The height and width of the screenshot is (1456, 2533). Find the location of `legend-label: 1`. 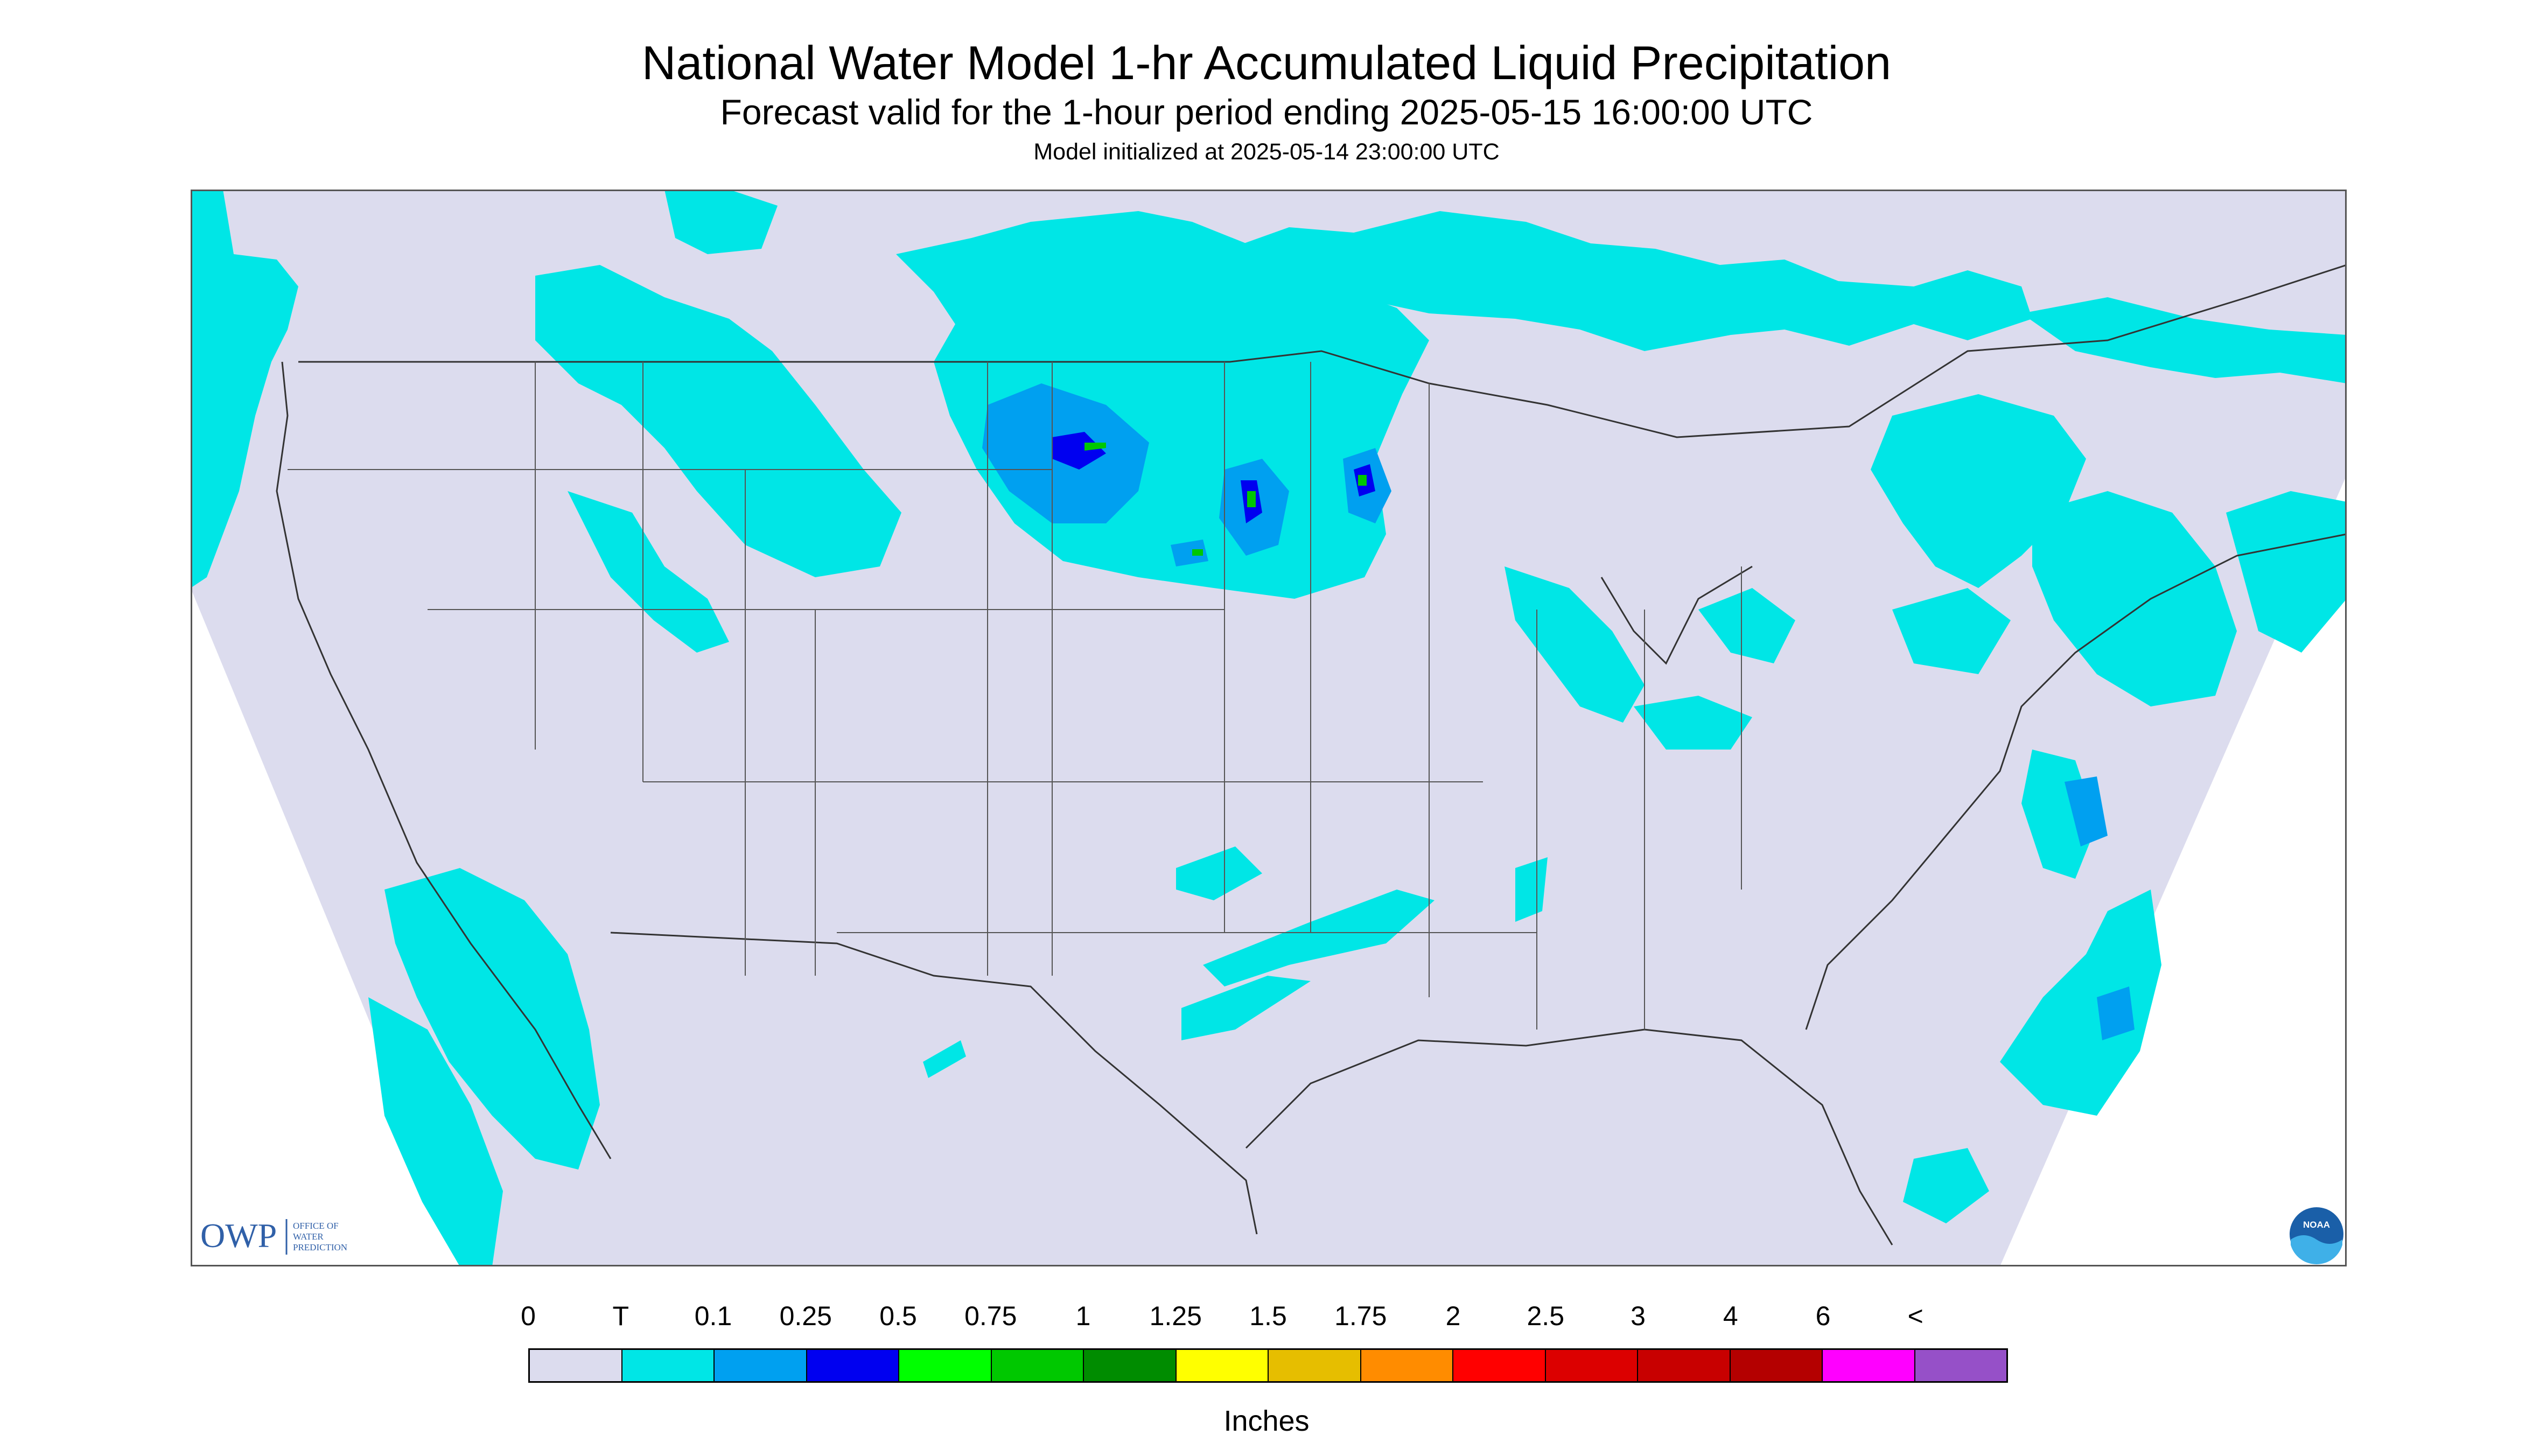

legend-label: 1 is located at coordinates (1083, 1316).